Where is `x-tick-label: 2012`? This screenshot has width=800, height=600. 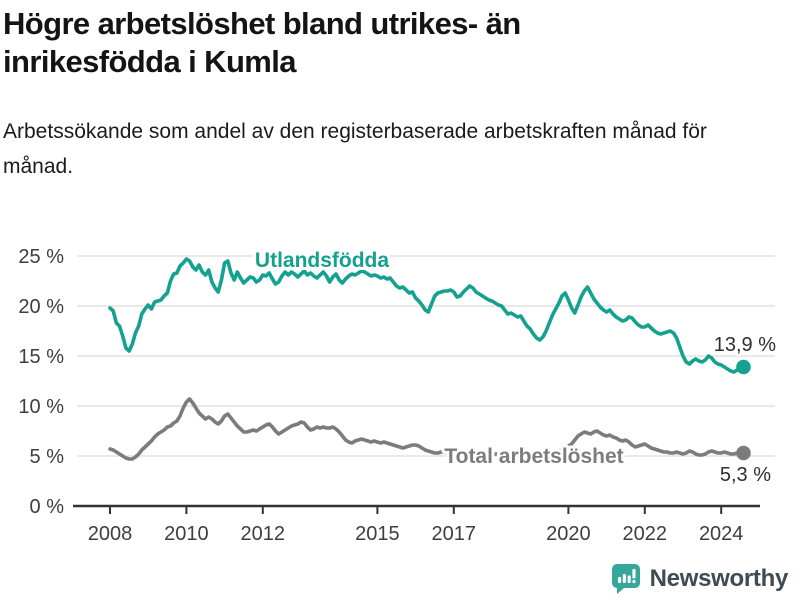 x-tick-label: 2012 is located at coordinates (263, 534).